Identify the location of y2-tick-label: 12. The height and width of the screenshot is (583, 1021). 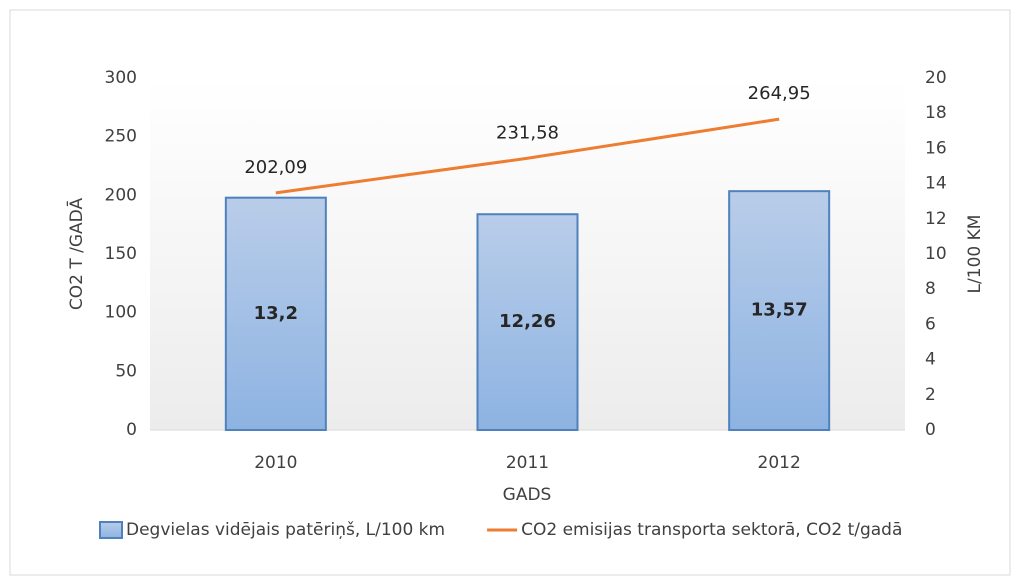
(936, 219).